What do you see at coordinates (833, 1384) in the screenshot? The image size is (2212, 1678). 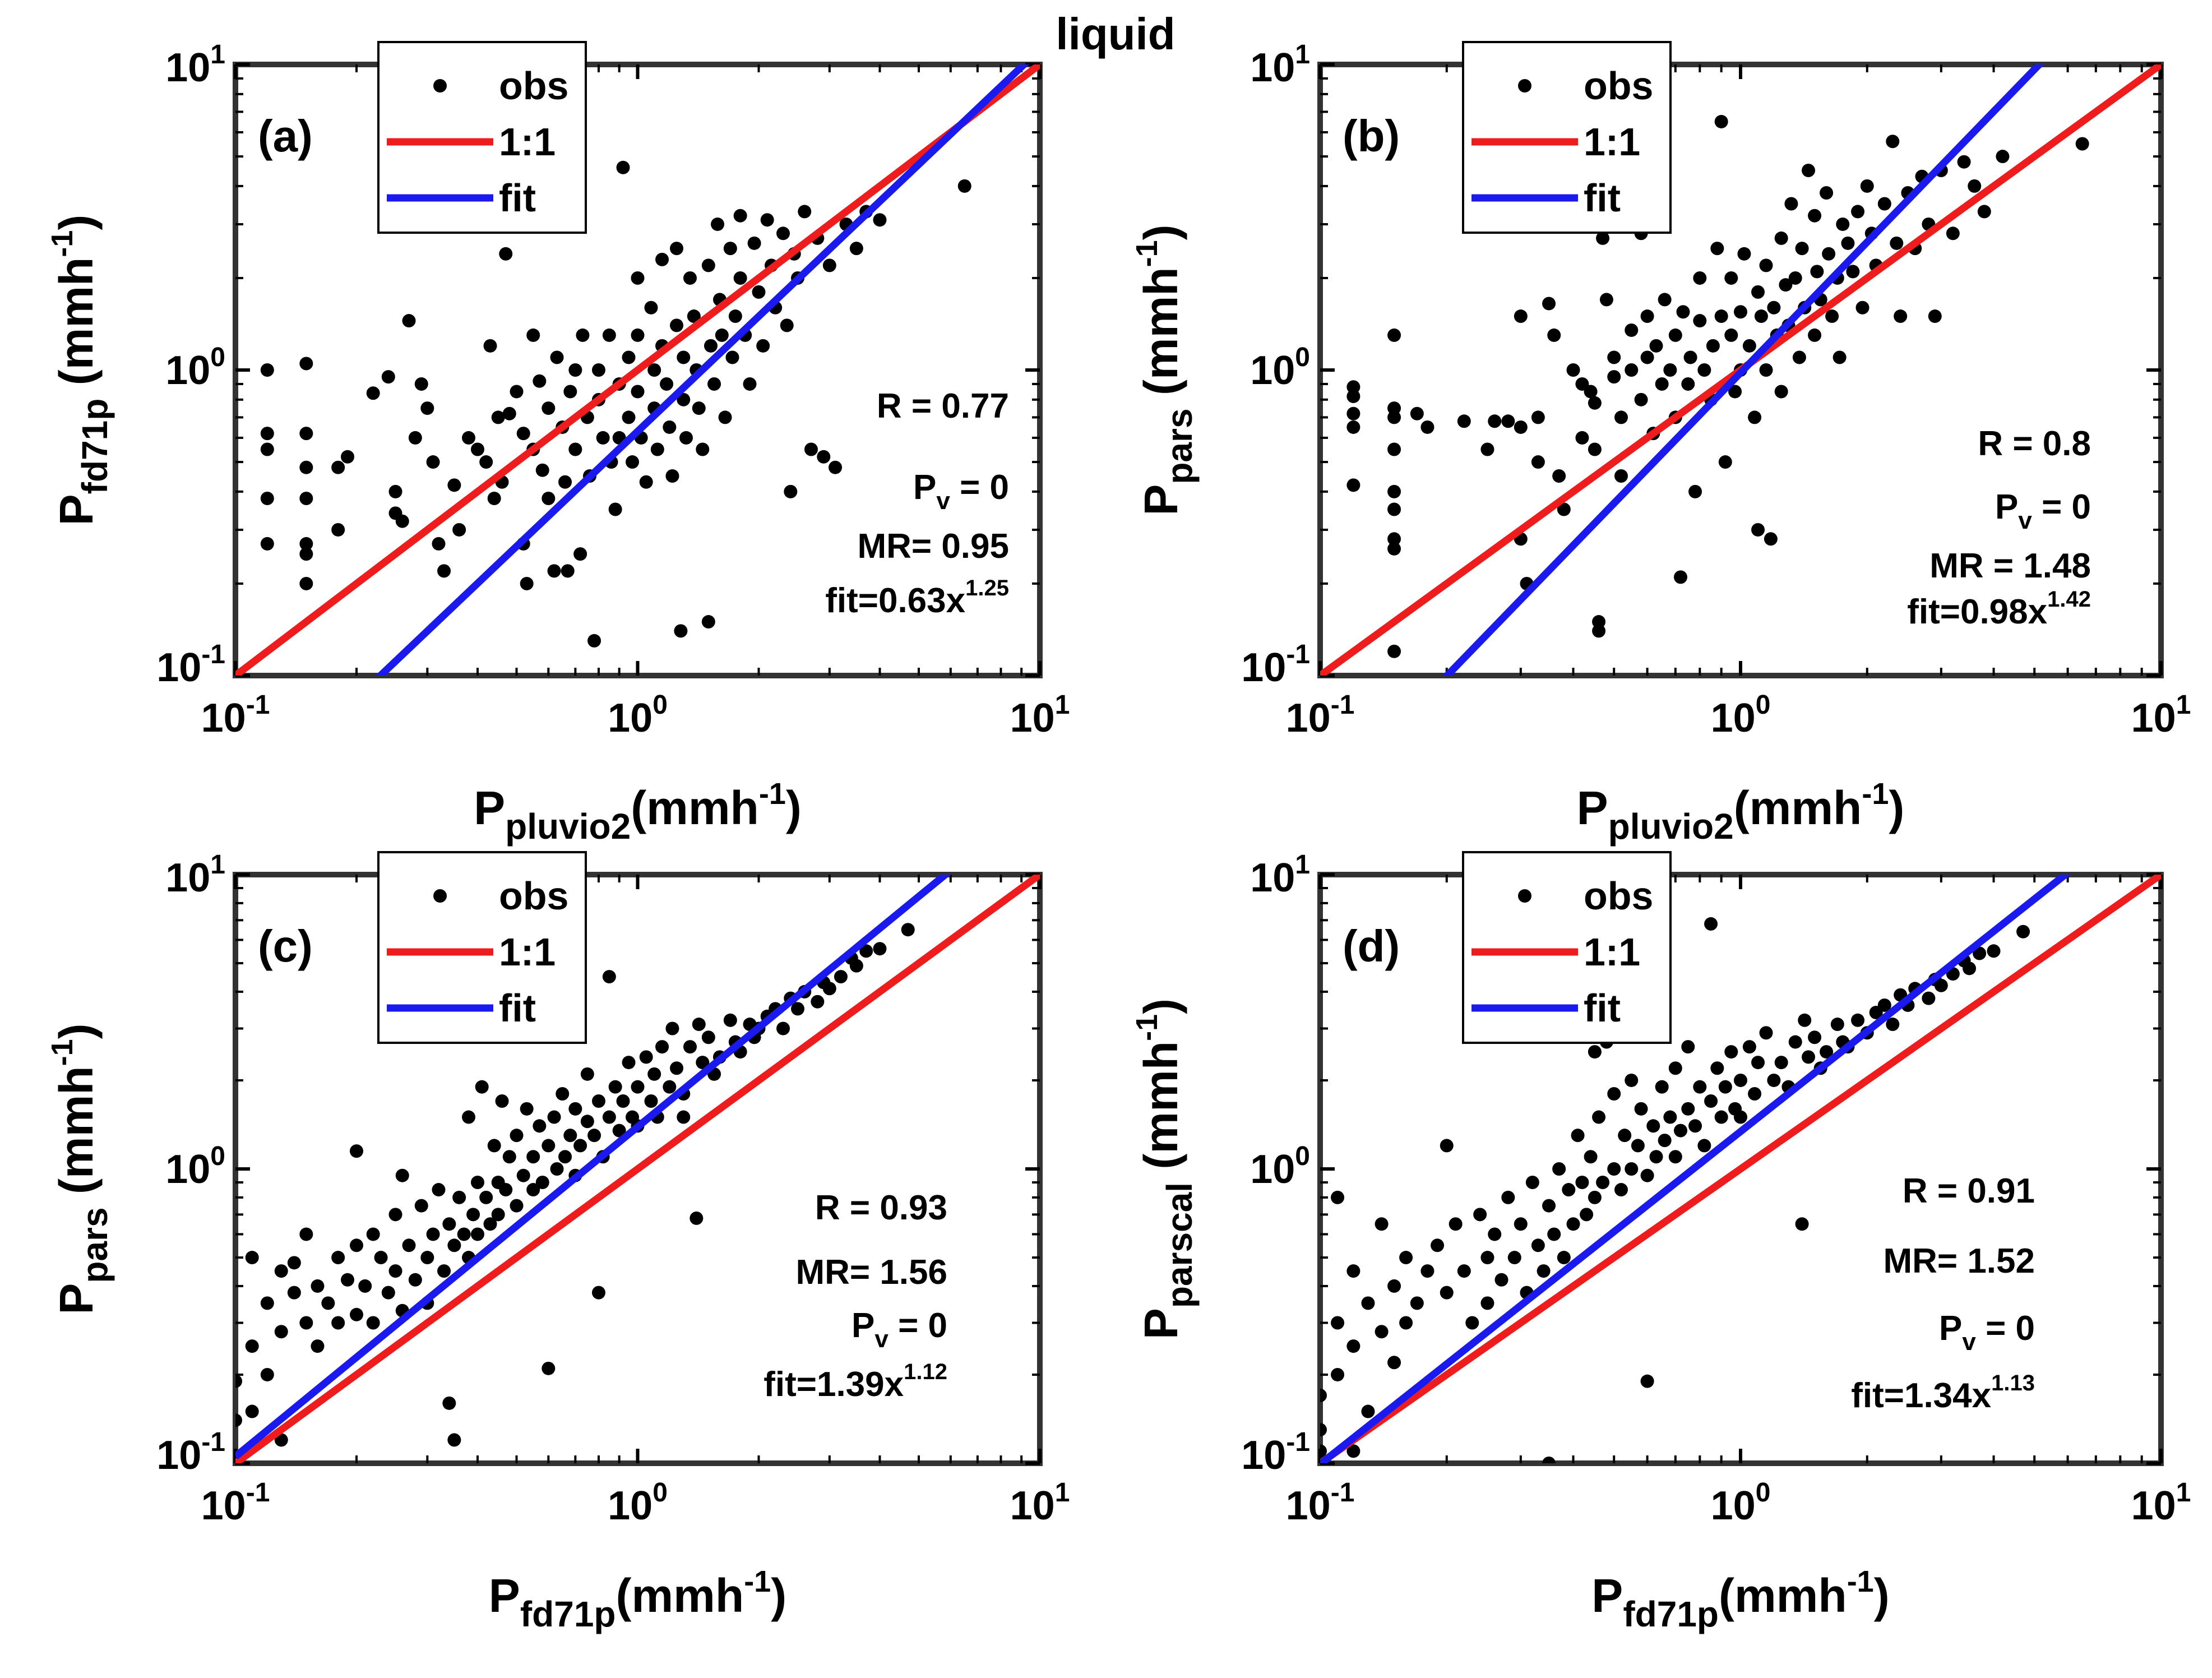 I see `stat-main: fit=1.39x` at bounding box center [833, 1384].